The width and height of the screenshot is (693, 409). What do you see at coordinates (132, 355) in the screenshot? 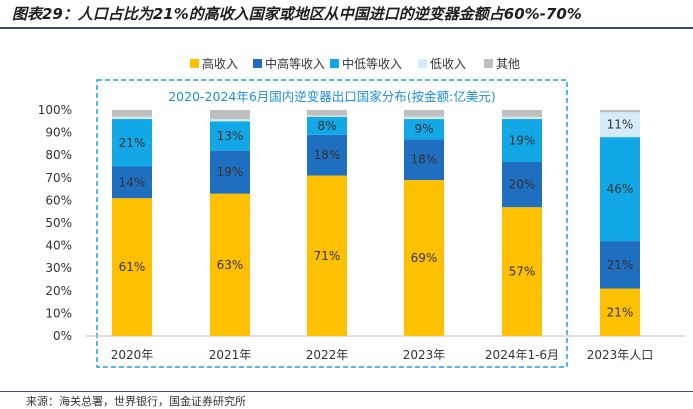
I see `x-tick-label: 2020年` at bounding box center [132, 355].